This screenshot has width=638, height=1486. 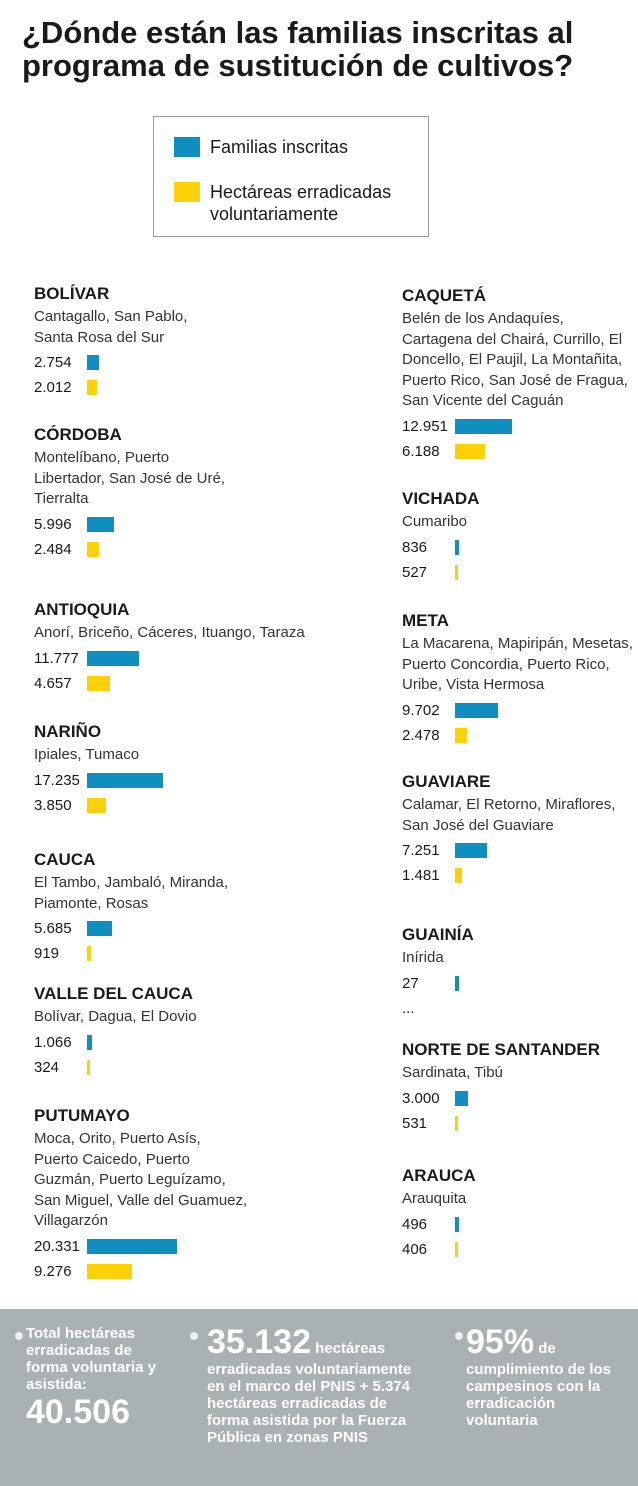 What do you see at coordinates (421, 850) in the screenshot?
I see `families-value-label: 7.251` at bounding box center [421, 850].